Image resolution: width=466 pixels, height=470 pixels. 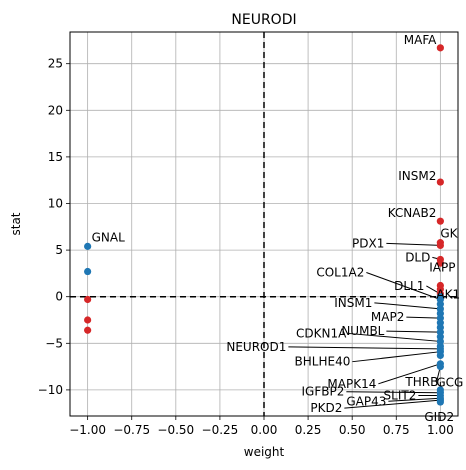 I want to click on y-tick-label: 10, so click(x=55, y=203).